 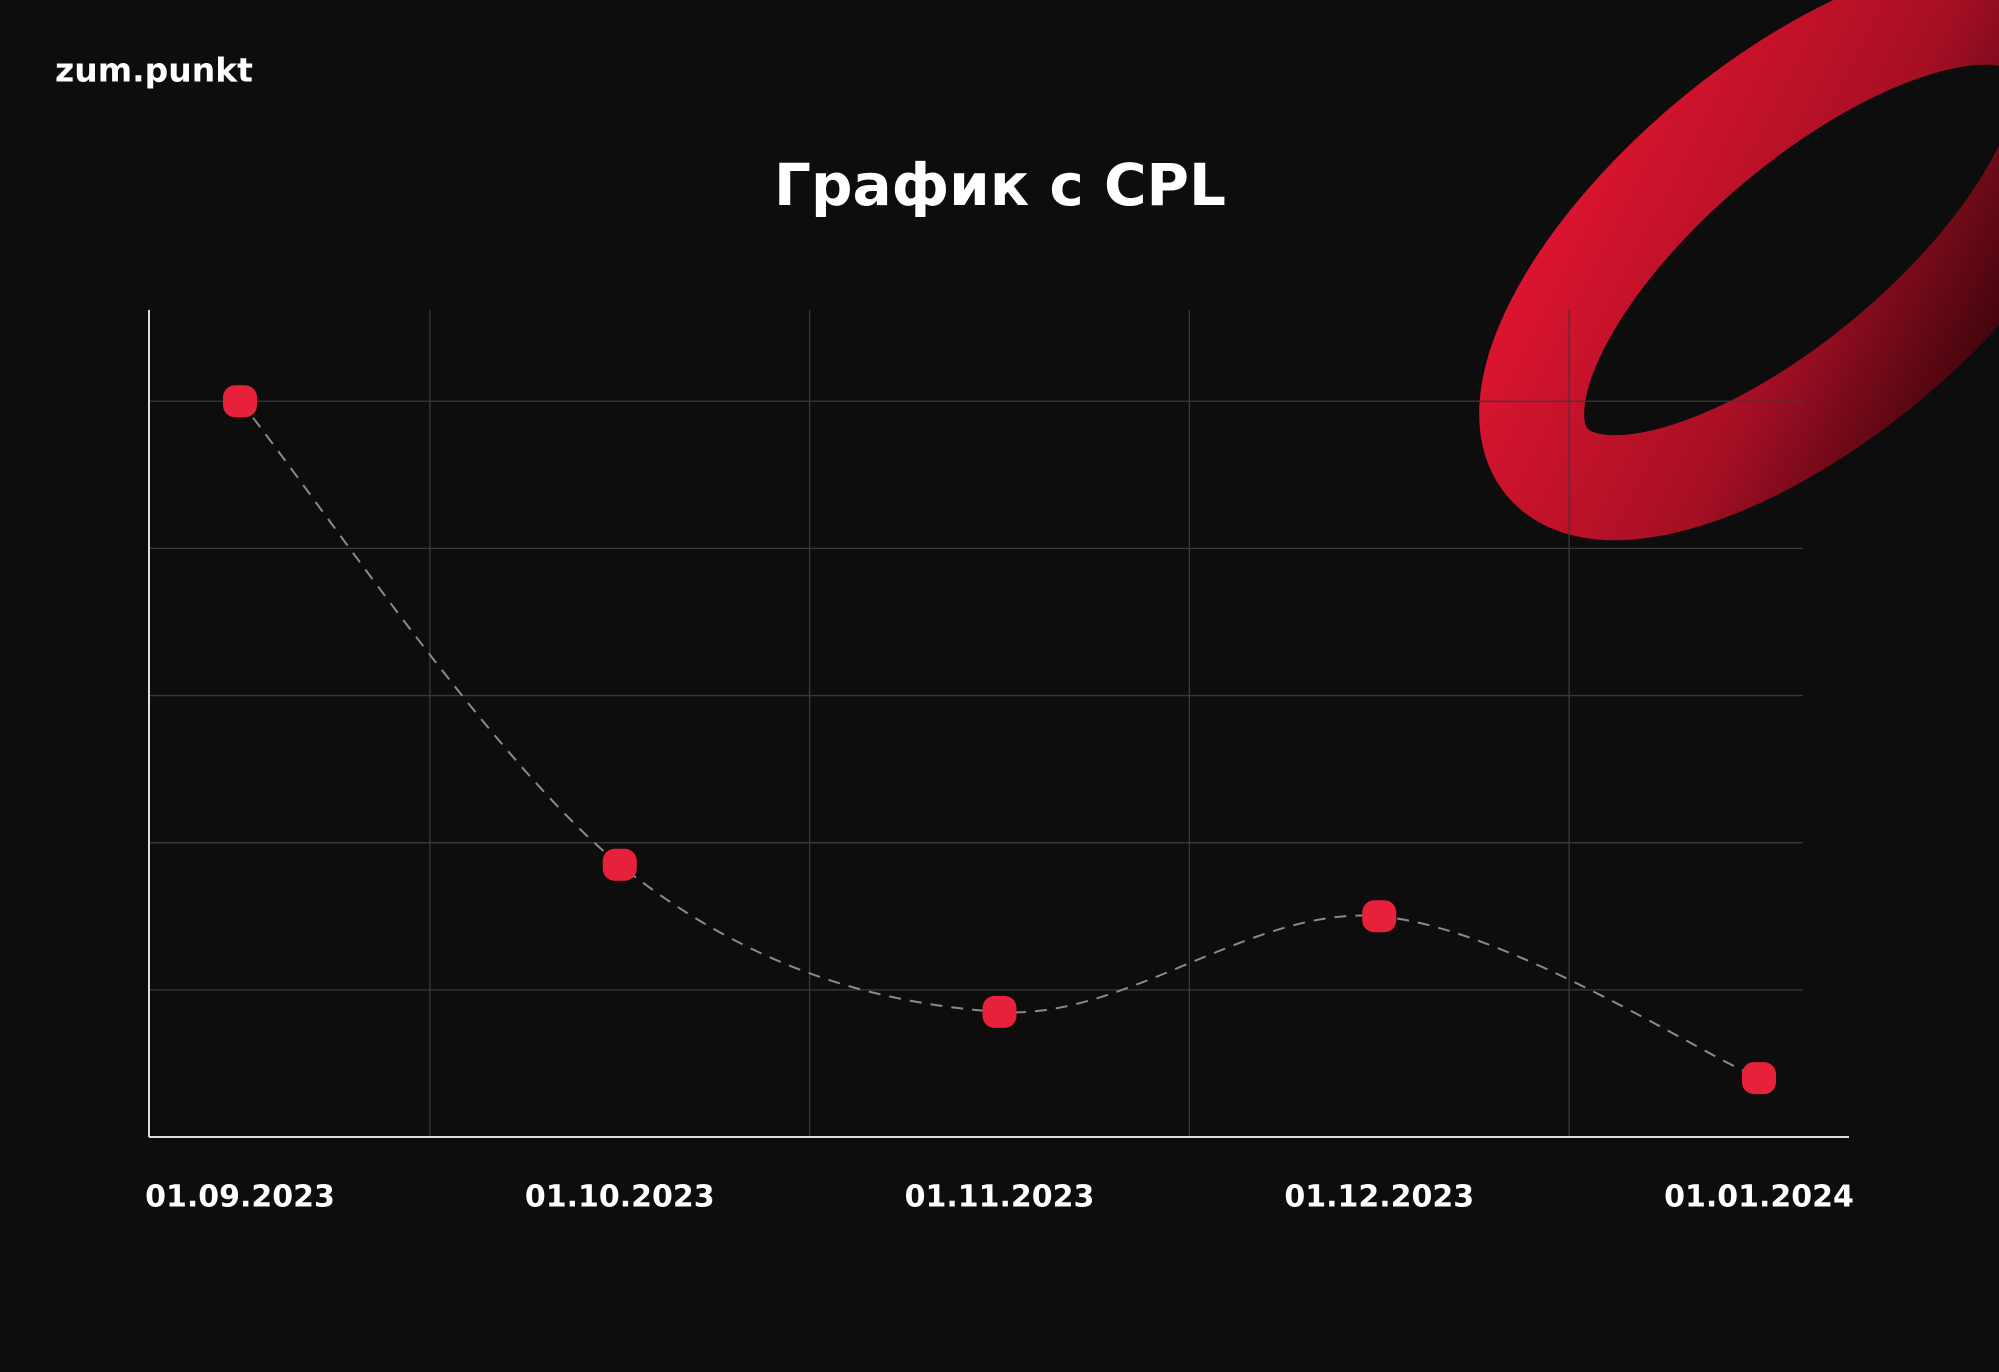 I want to click on x-tick-label: 01.11.2023, so click(x=1000, y=1197).